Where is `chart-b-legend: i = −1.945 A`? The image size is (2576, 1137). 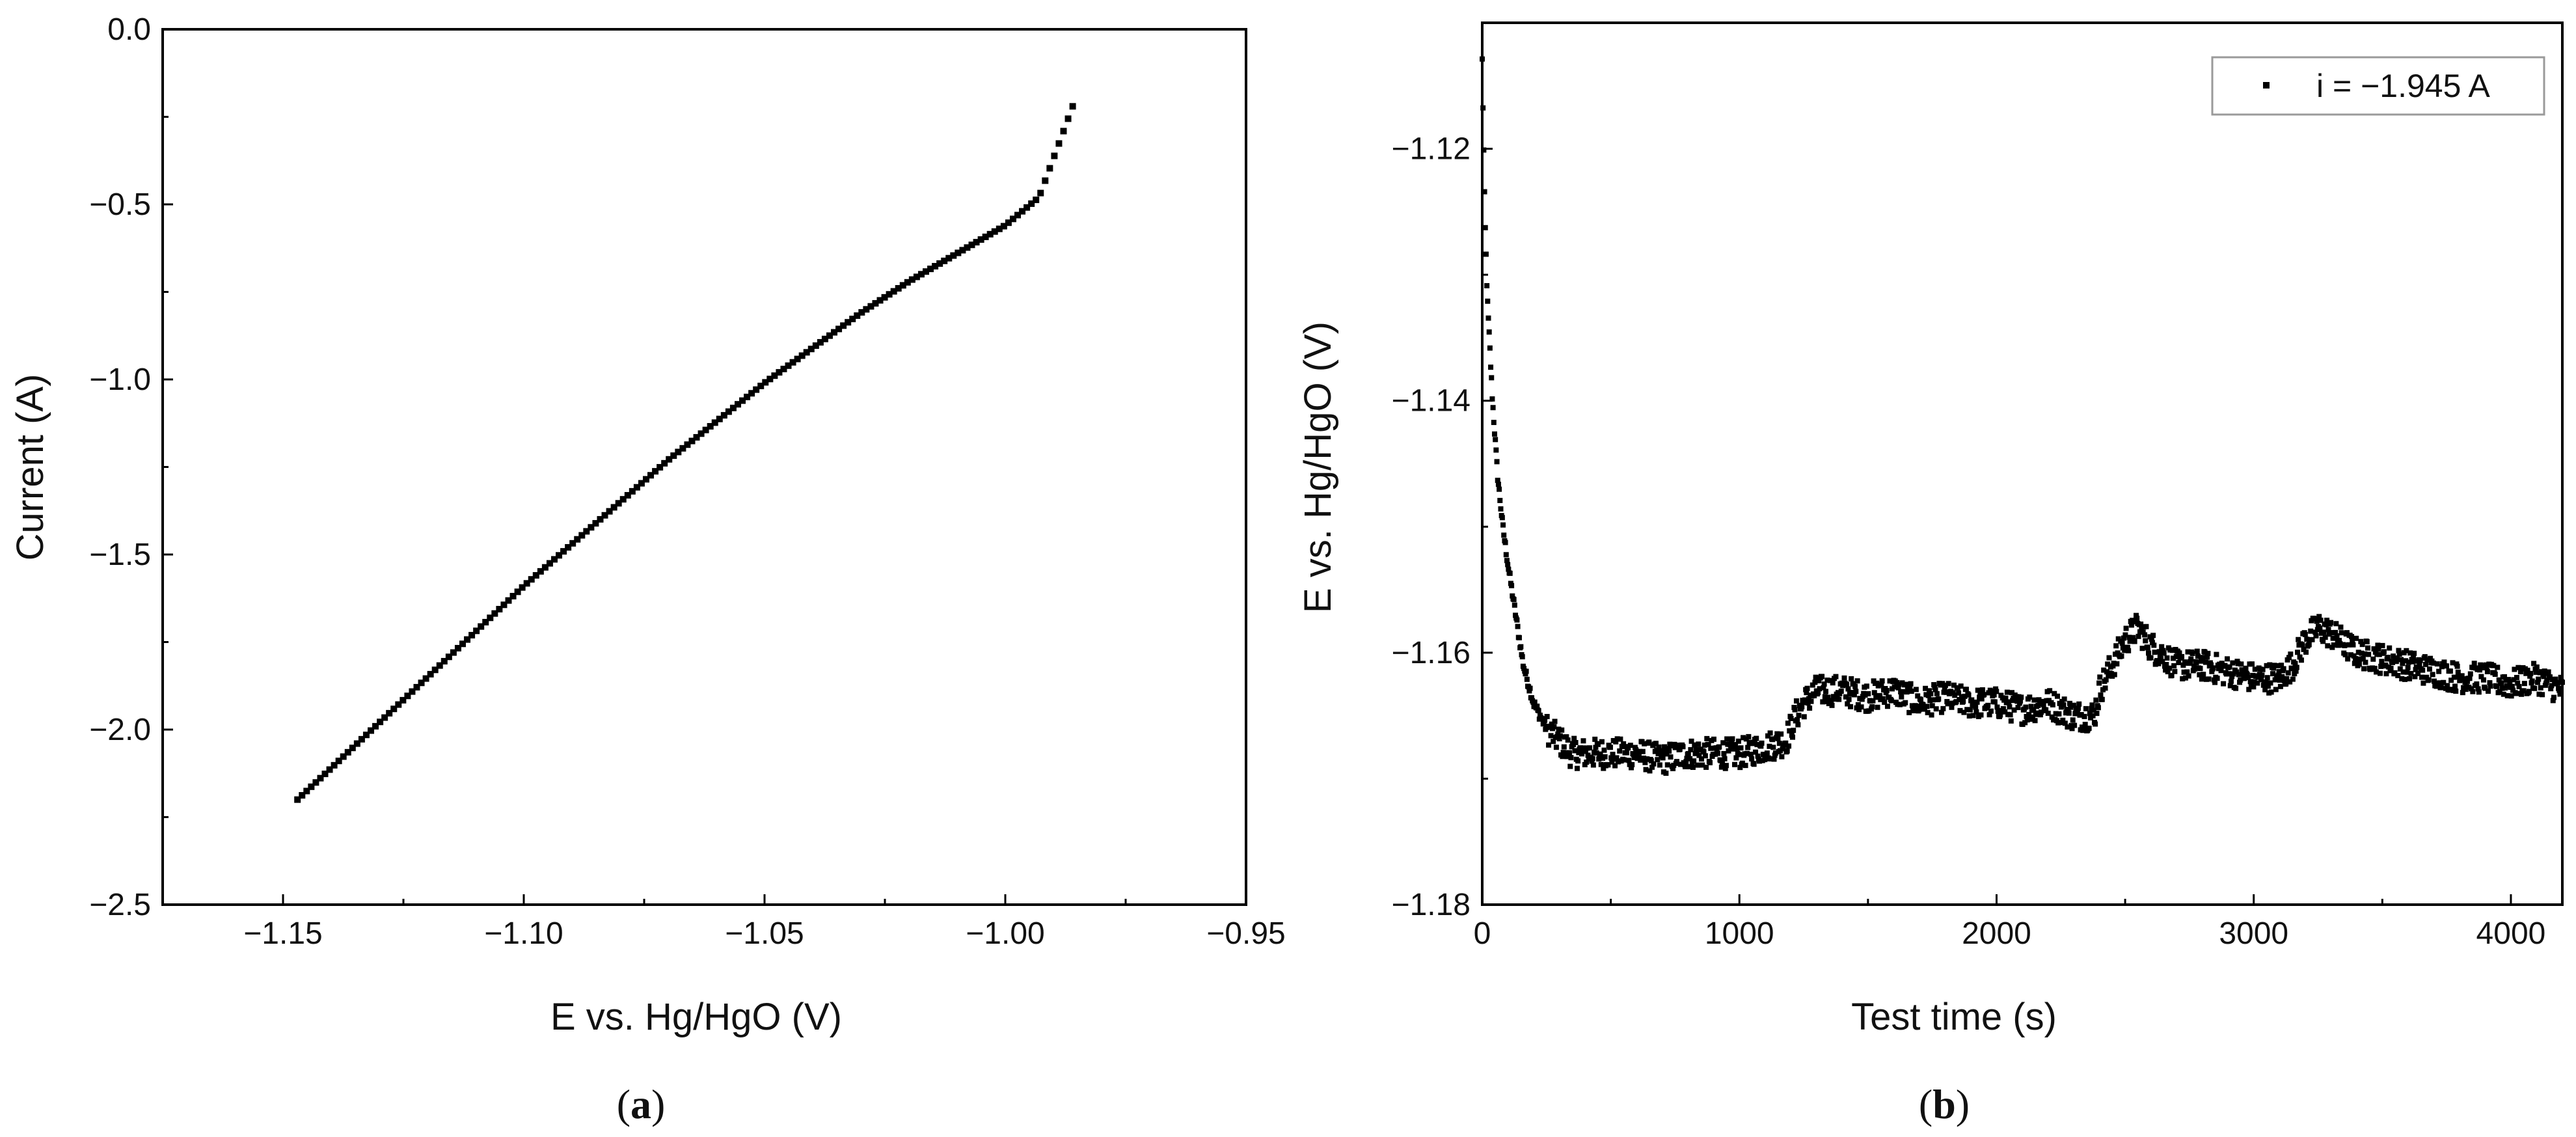
chart-b-legend: i = −1.945 A is located at coordinates (2378, 86).